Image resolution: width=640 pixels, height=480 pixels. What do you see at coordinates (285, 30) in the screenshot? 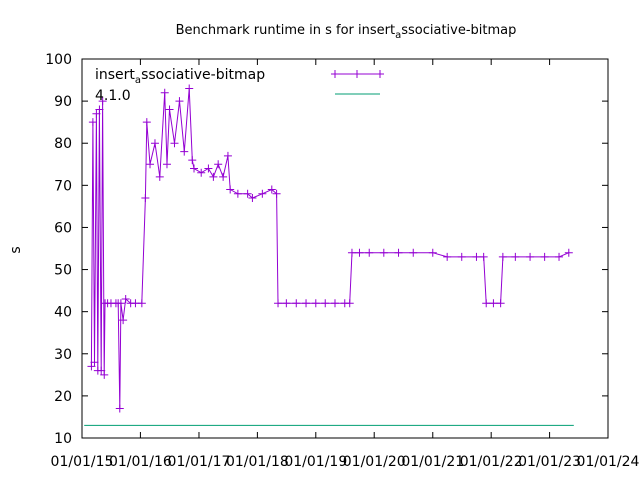
I see `title-part-1: Benchmark runtime in s for insert` at bounding box center [285, 30].